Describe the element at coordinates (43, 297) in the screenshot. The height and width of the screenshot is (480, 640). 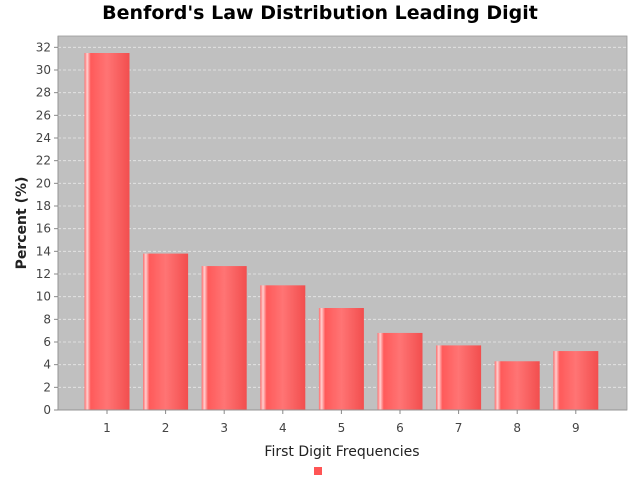
I see `y-tick-label: 10` at that location.